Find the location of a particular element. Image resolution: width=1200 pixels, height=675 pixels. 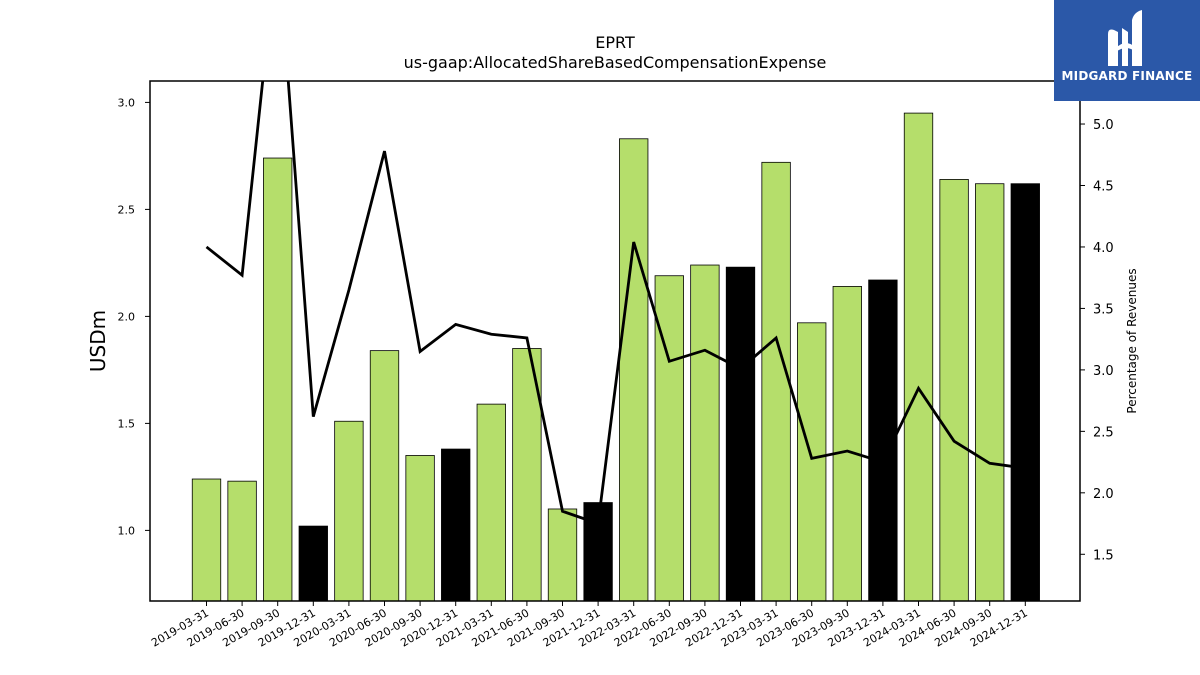

midgard-logo-icon is located at coordinates (1125, 38).